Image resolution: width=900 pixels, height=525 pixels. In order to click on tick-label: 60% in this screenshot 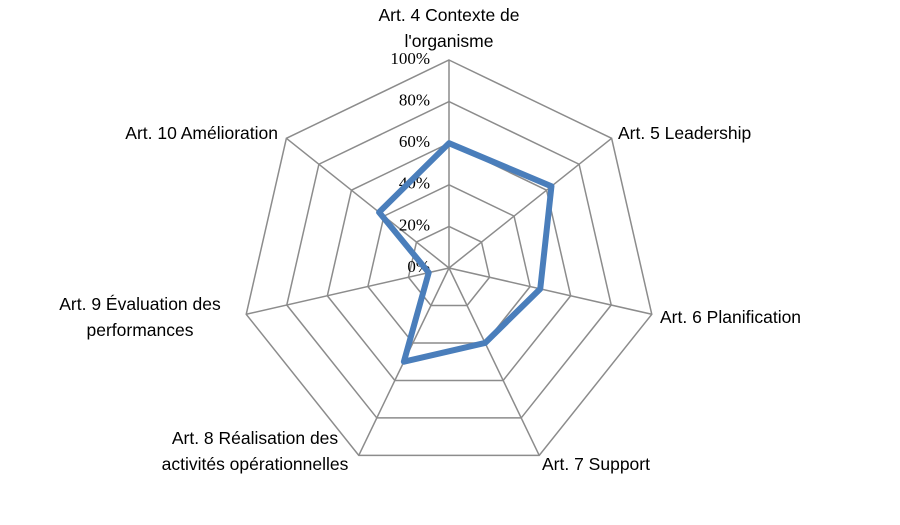, I will do `click(414, 141)`.